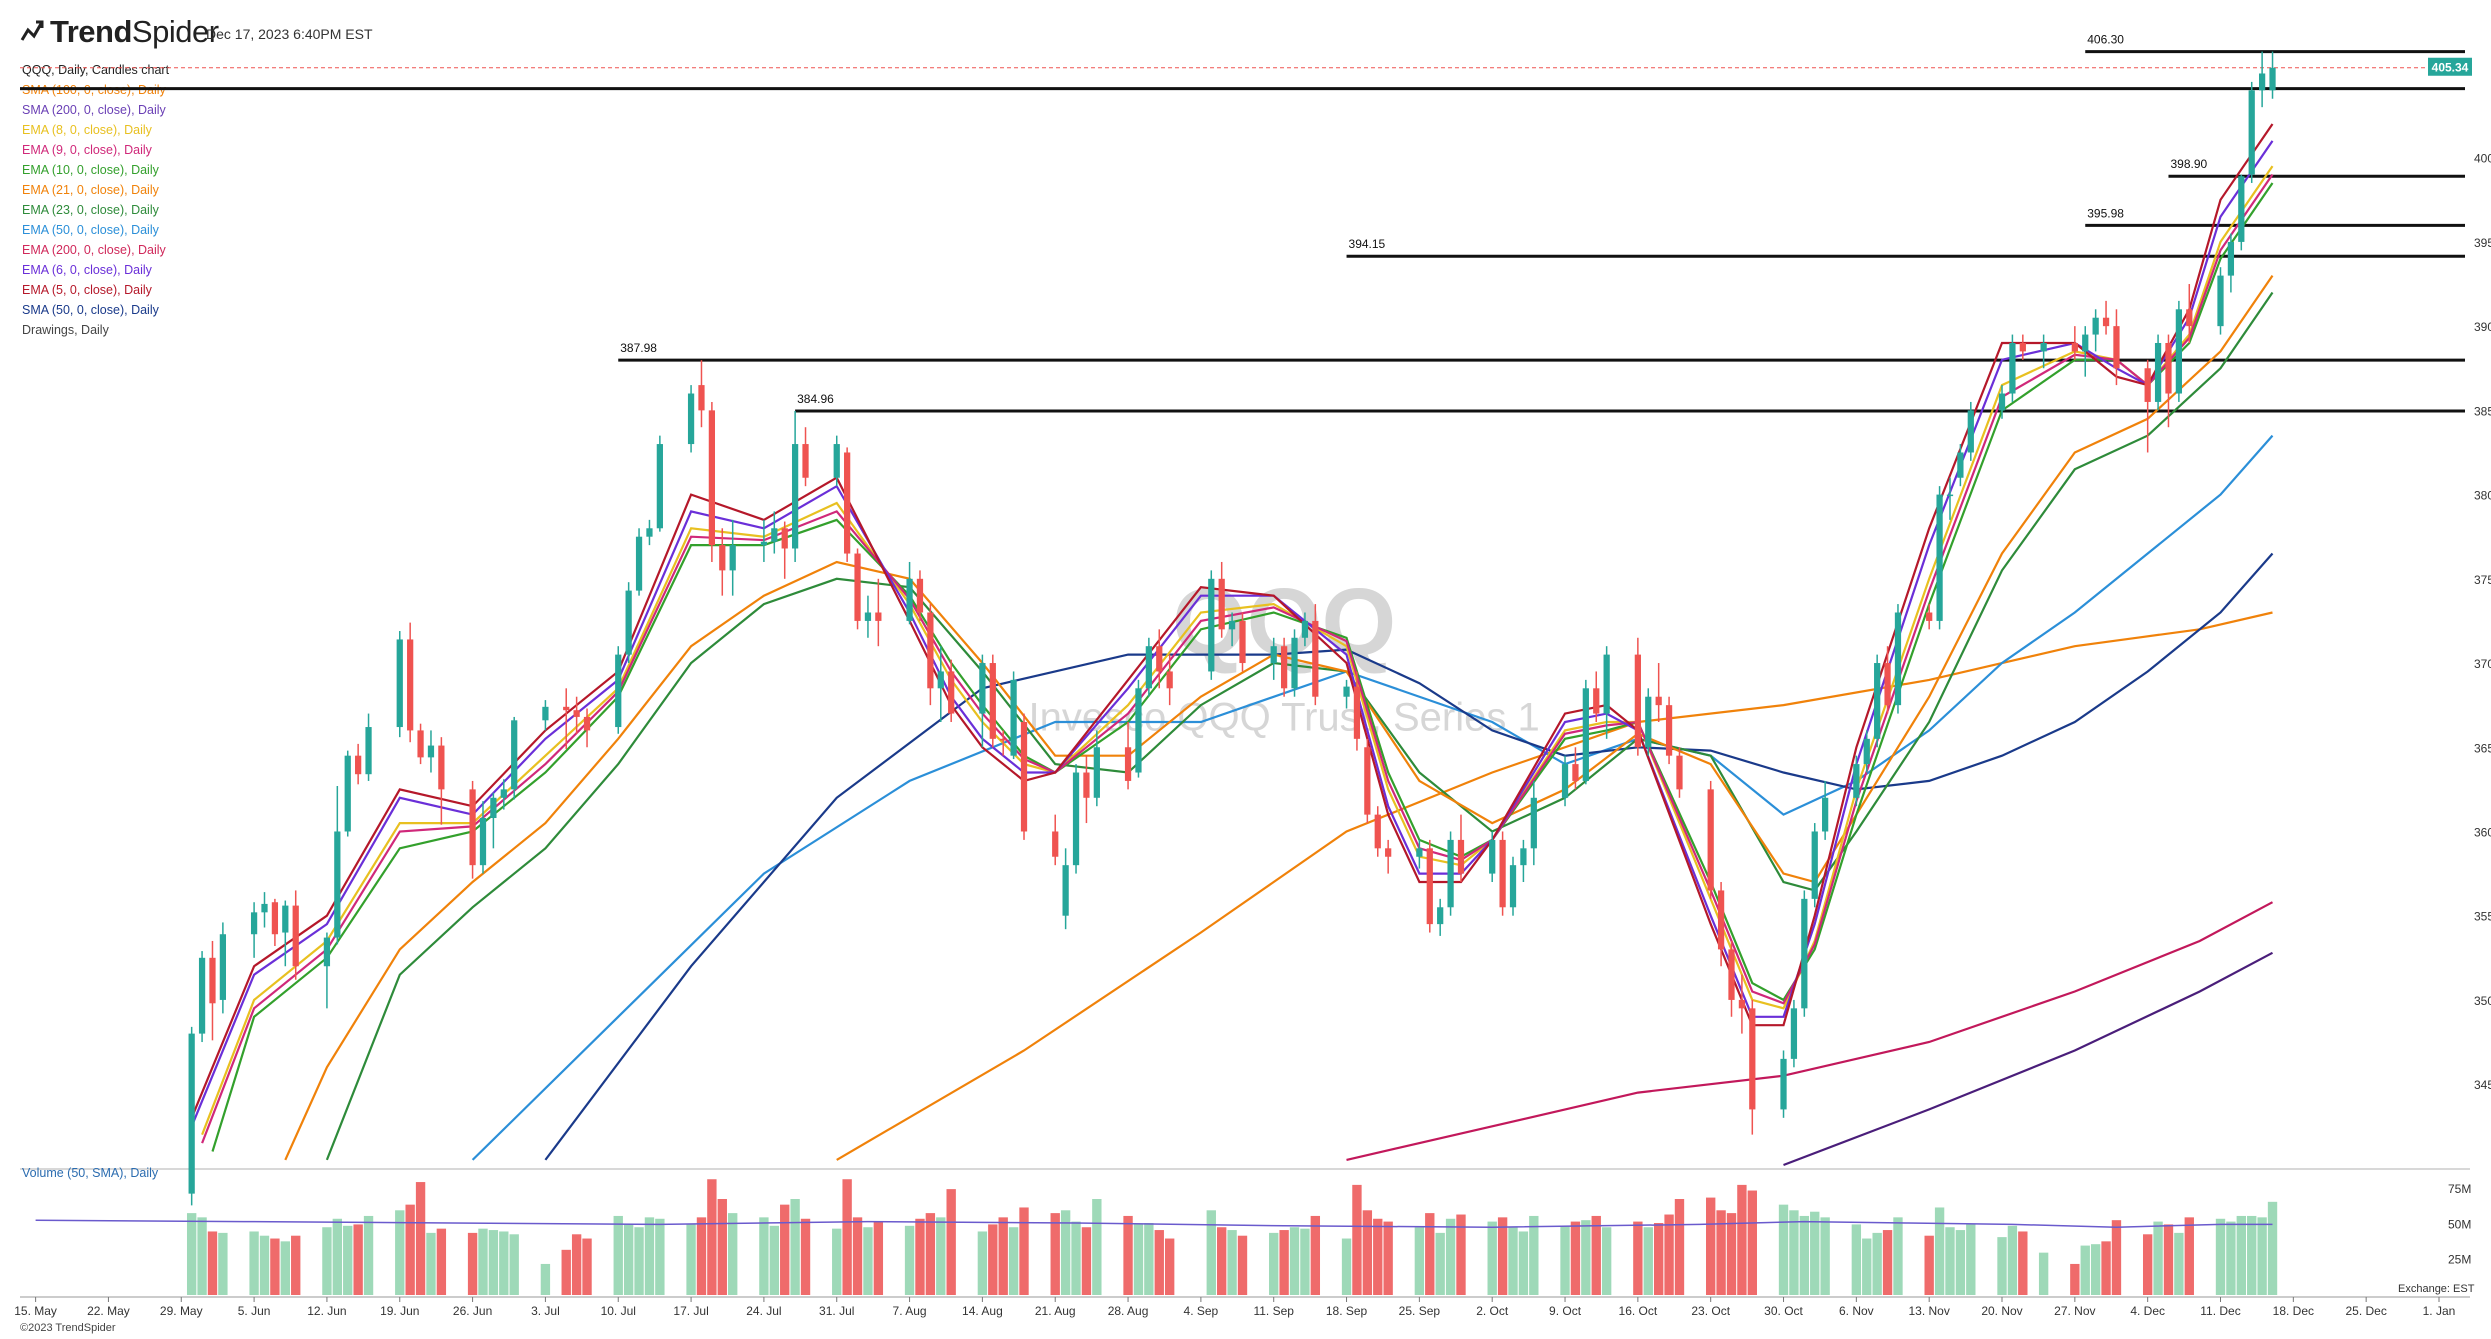 This screenshot has width=2491, height=1339. What do you see at coordinates (1492, 1311) in the screenshot?
I see `x-tick-label: 2. Oct` at bounding box center [1492, 1311].